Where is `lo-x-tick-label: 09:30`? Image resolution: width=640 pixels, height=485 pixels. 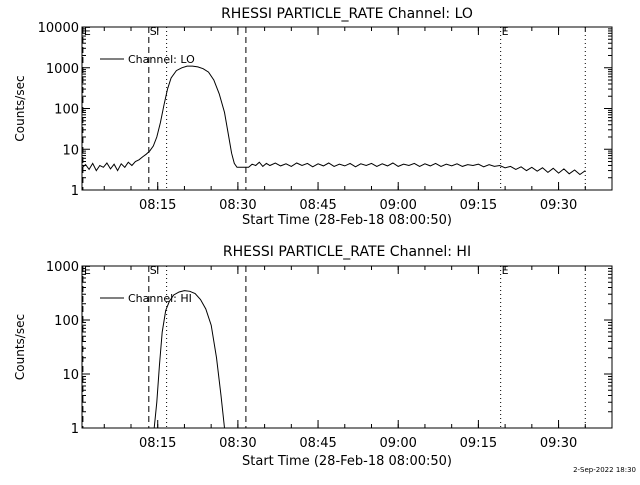 lo-x-tick-label: 09:30 is located at coordinates (558, 205).